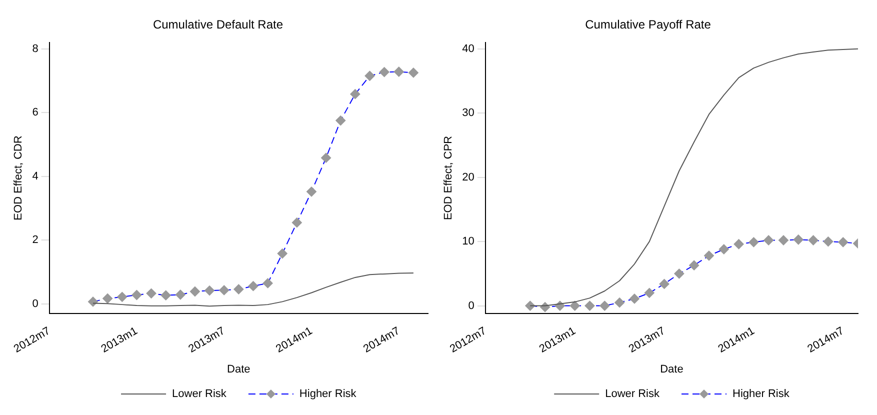 The width and height of the screenshot is (877, 415). Describe the element at coordinates (448, 178) in the screenshot. I see `y-axis-title: EOD Effect, CPR` at that location.